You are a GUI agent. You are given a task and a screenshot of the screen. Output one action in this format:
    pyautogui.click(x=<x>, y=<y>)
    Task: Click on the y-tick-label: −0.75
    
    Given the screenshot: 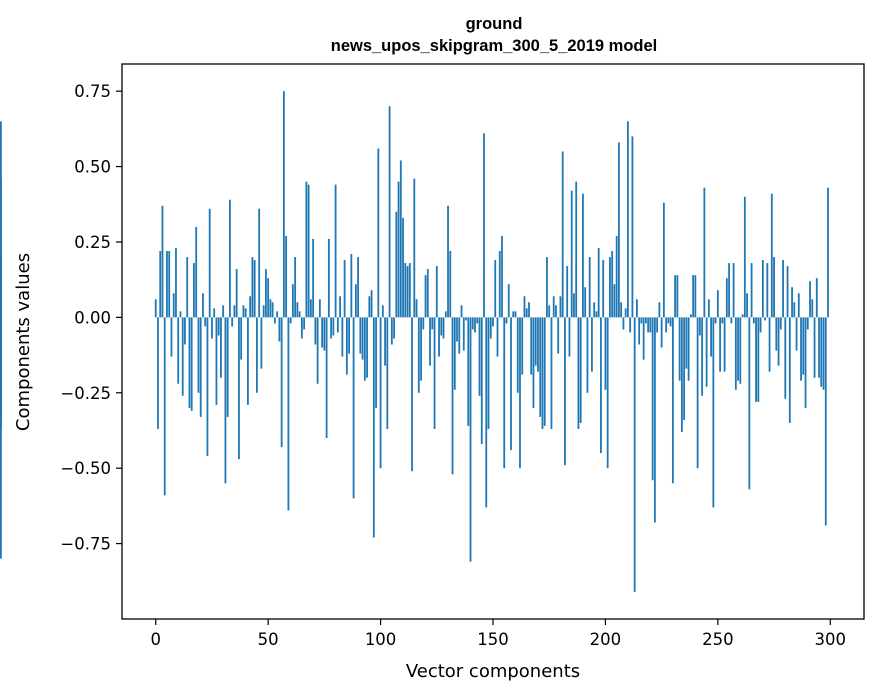 What is the action you would take?
    pyautogui.click(x=85, y=544)
    